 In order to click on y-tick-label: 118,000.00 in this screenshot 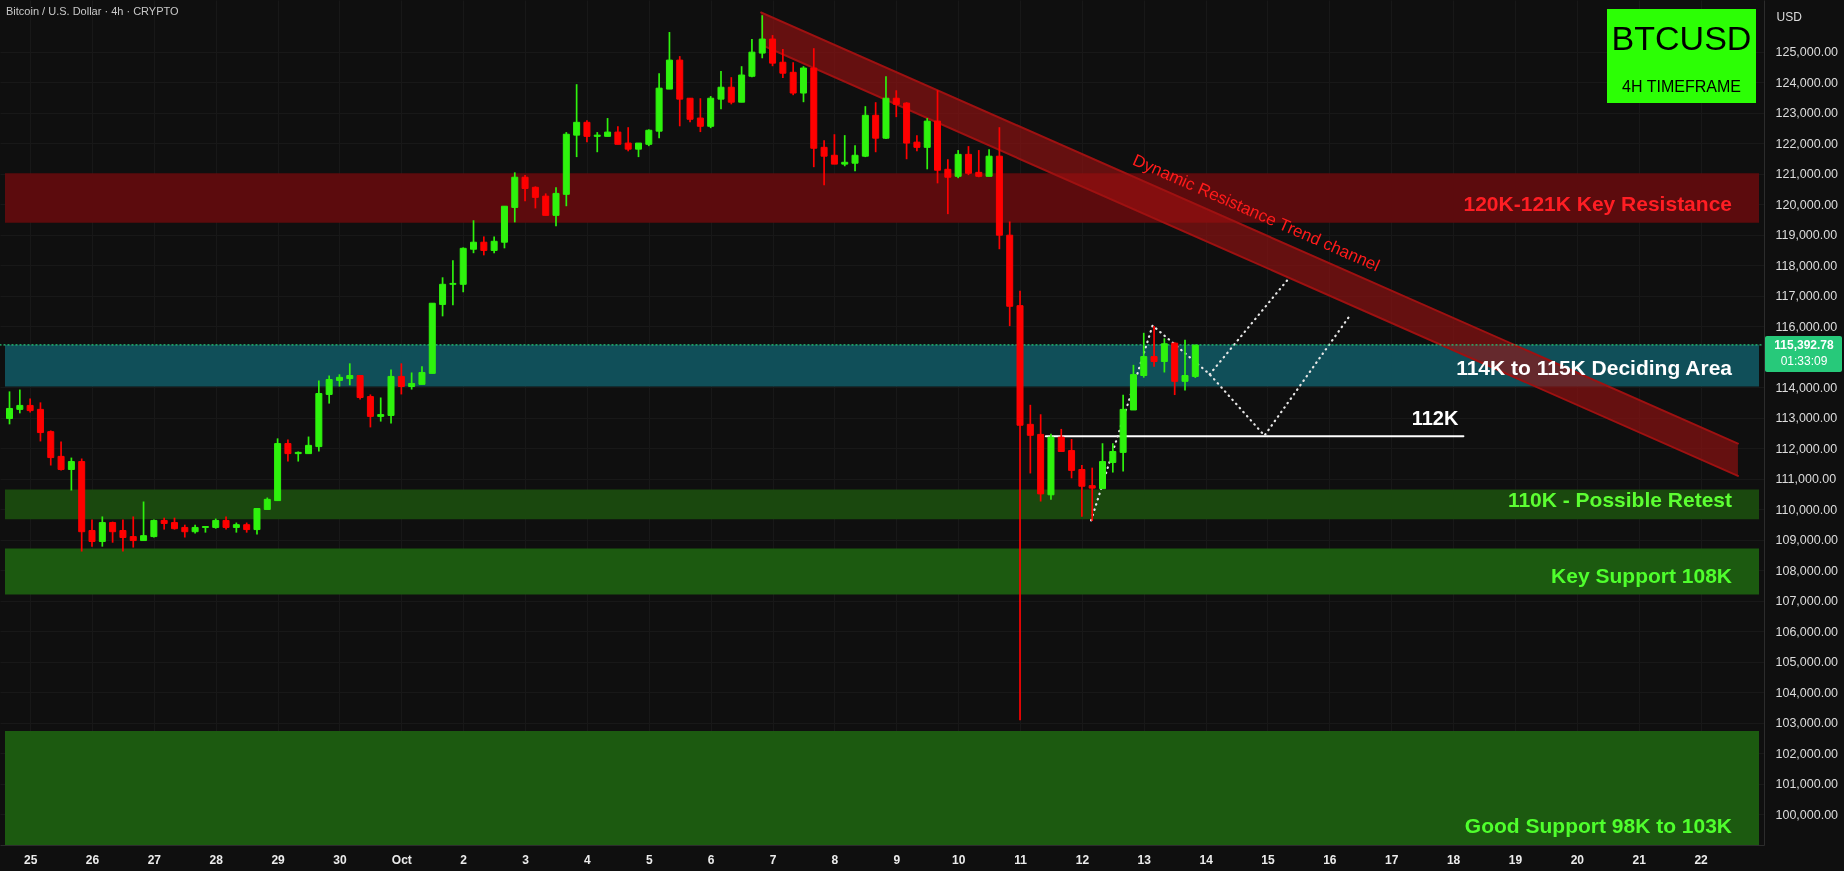, I will do `click(1806, 265)`.